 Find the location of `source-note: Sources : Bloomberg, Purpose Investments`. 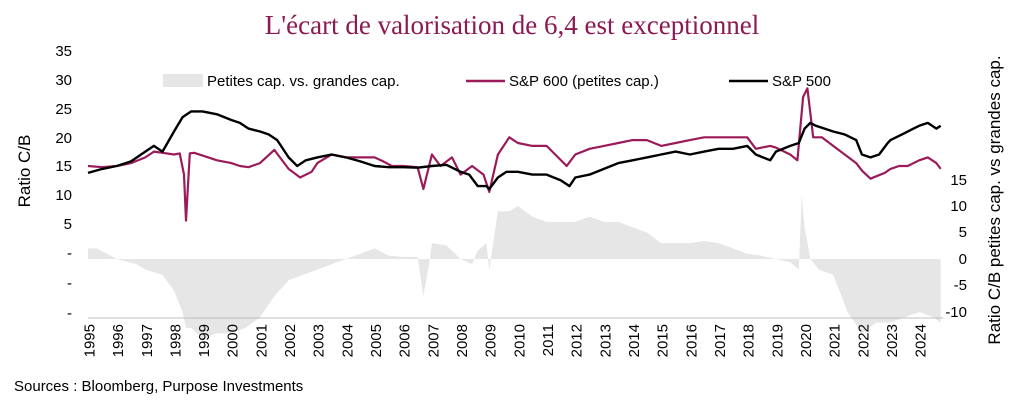

source-note: Sources : Bloomberg, Purpose Investments is located at coordinates (159, 386).